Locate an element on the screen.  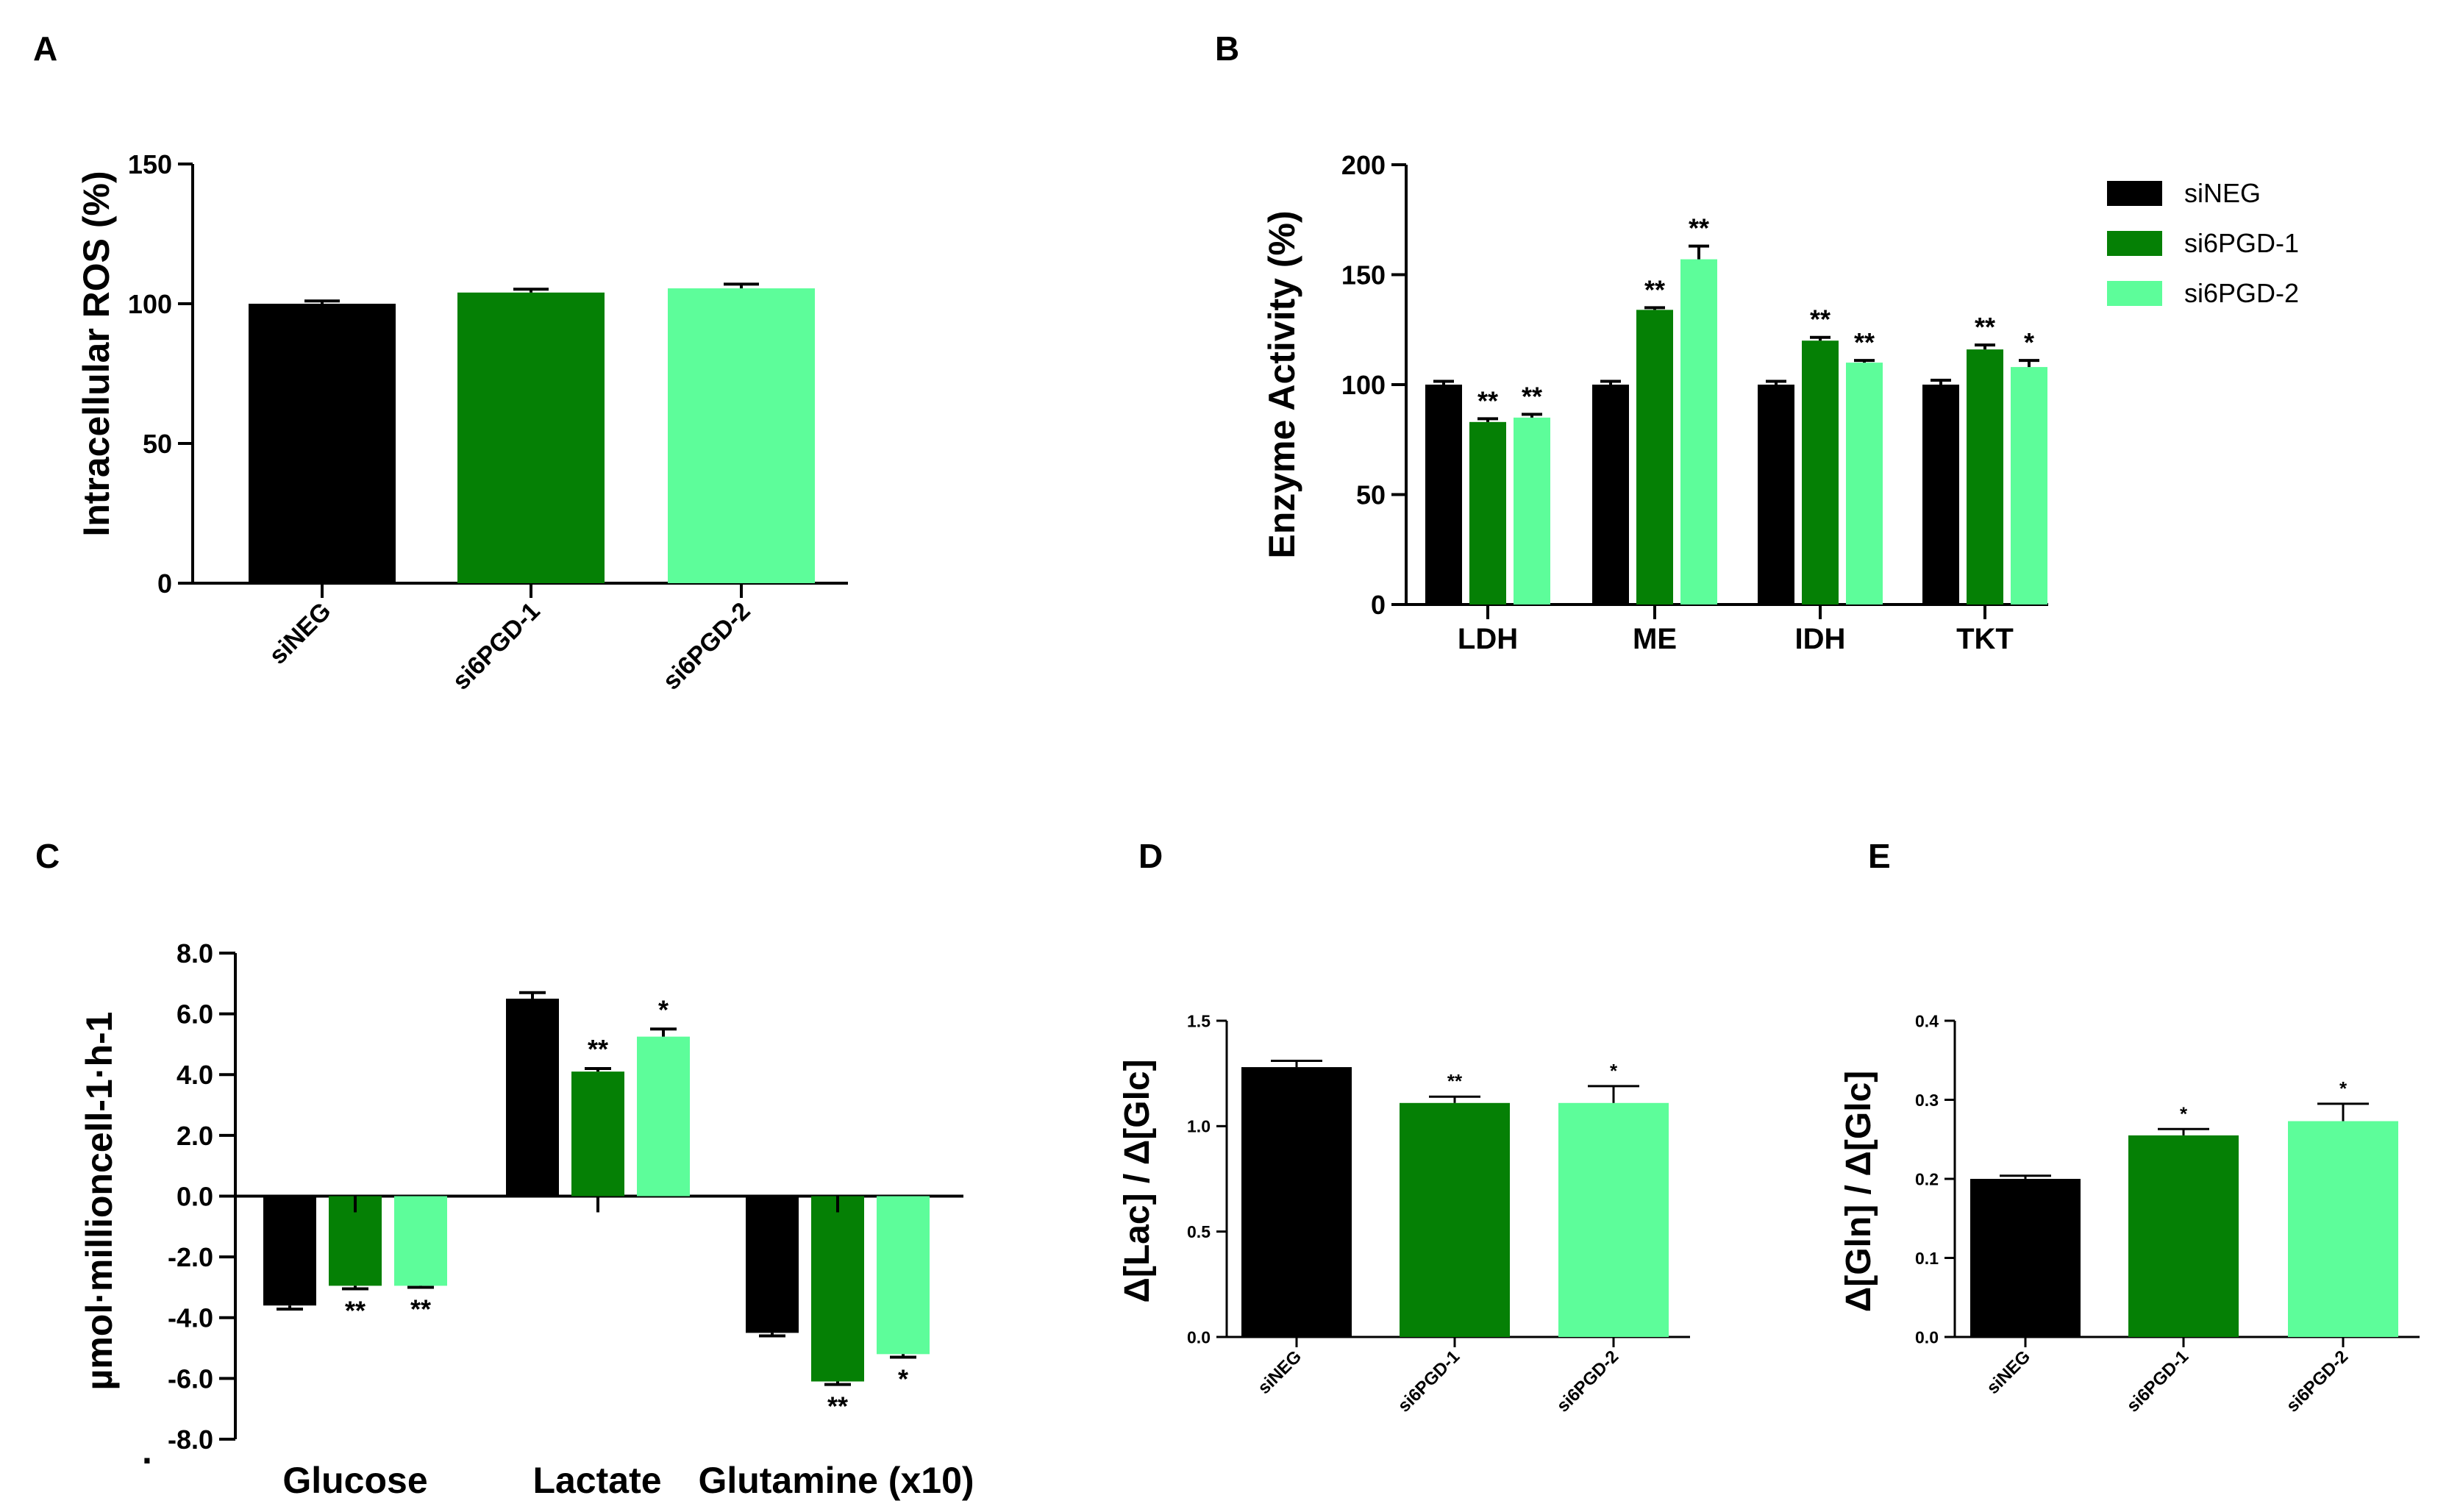
panel-d-y-tick-label: 0.5 is located at coordinates (1199, 1231).